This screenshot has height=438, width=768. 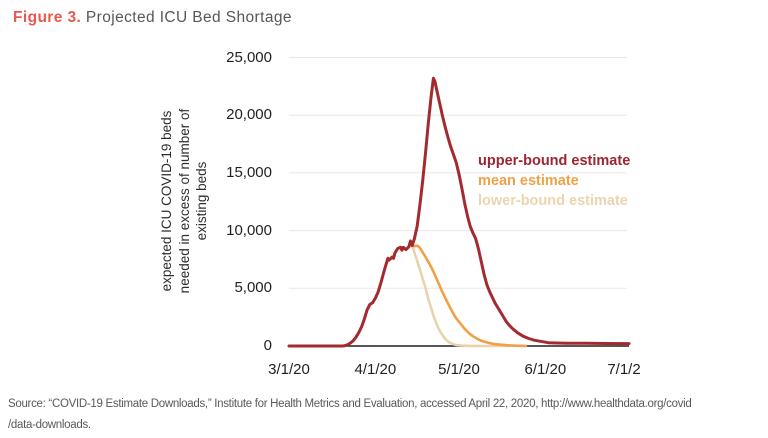 I want to click on x-tick-label: 3/1/20, so click(x=289, y=369).